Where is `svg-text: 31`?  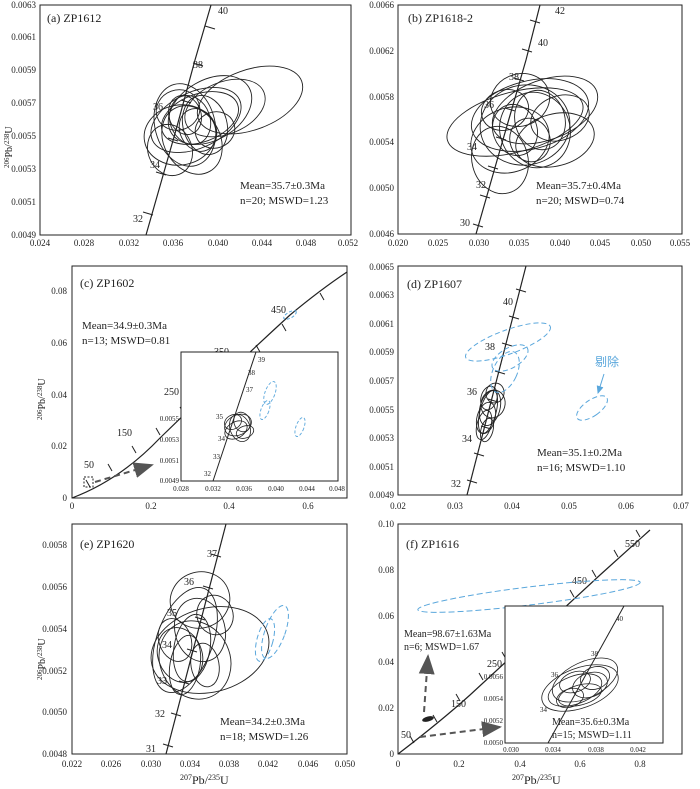 svg-text: 31 is located at coordinates (151, 749).